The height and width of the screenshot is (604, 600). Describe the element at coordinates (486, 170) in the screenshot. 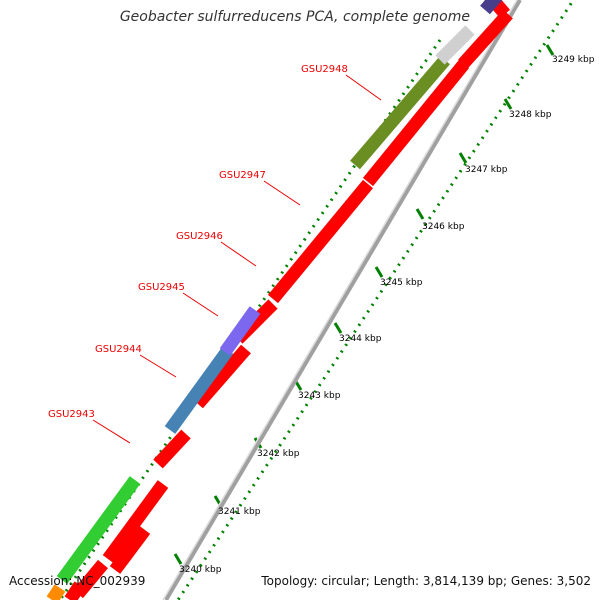

I see `kbp-label: 3247 kbp` at that location.